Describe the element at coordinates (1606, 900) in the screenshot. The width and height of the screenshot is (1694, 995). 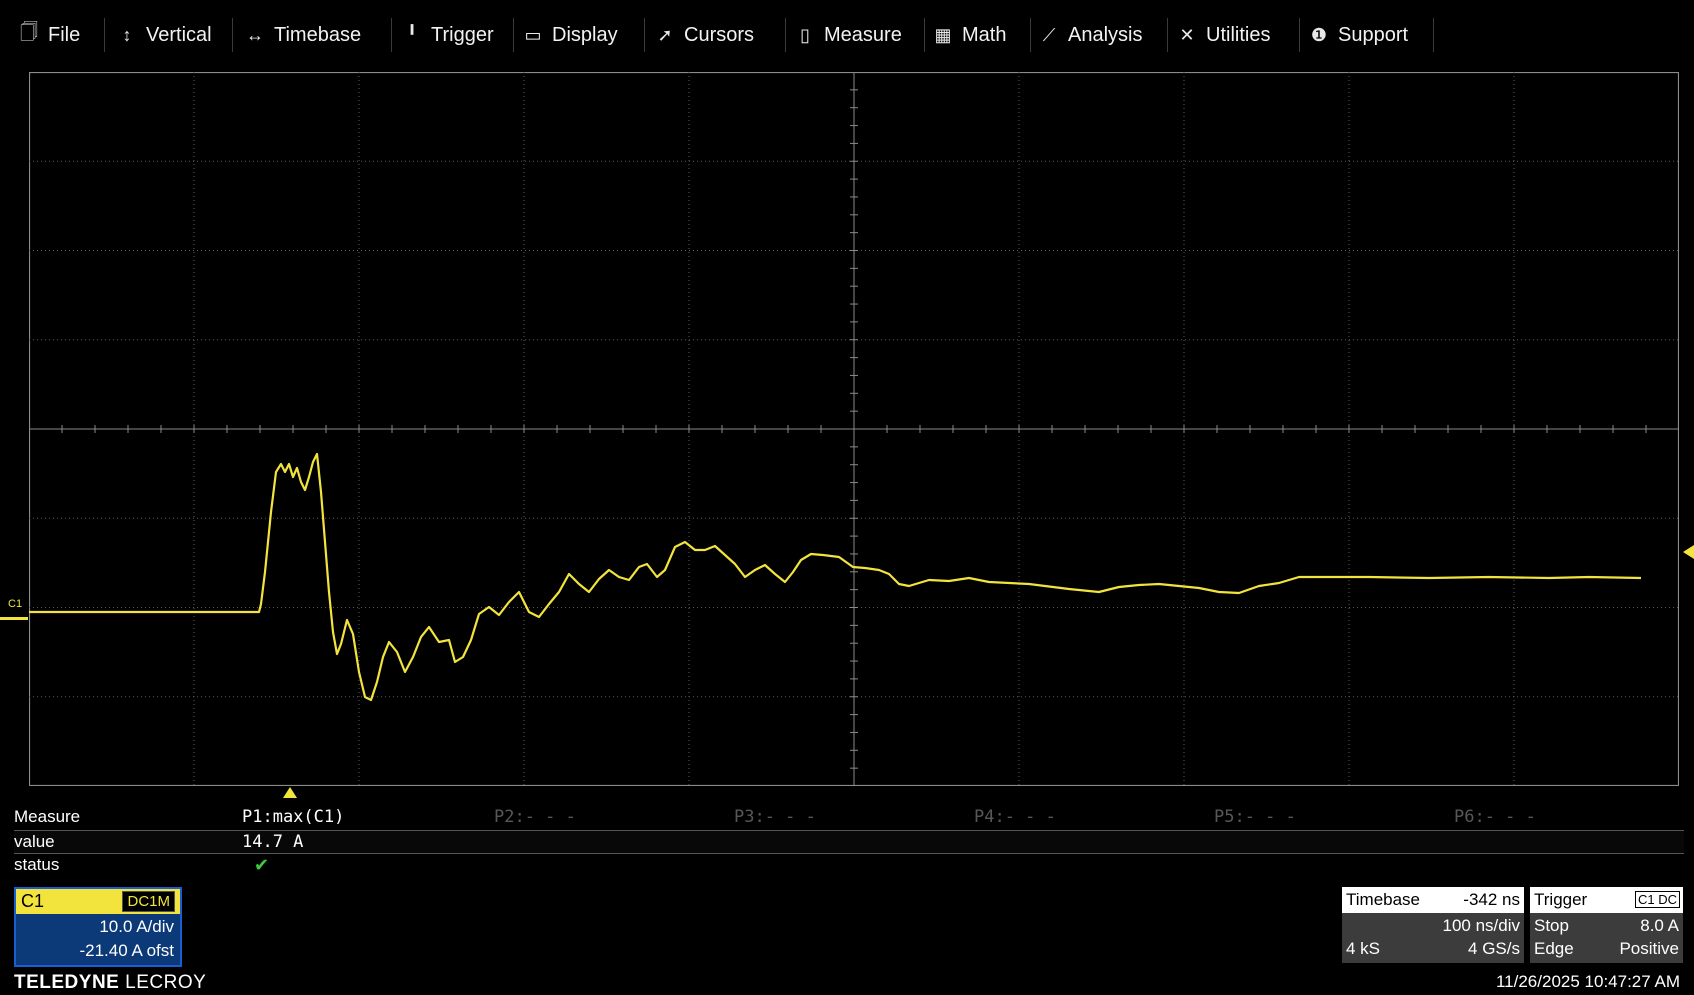
I see `trigger-header: Trigger C1 DC` at that location.